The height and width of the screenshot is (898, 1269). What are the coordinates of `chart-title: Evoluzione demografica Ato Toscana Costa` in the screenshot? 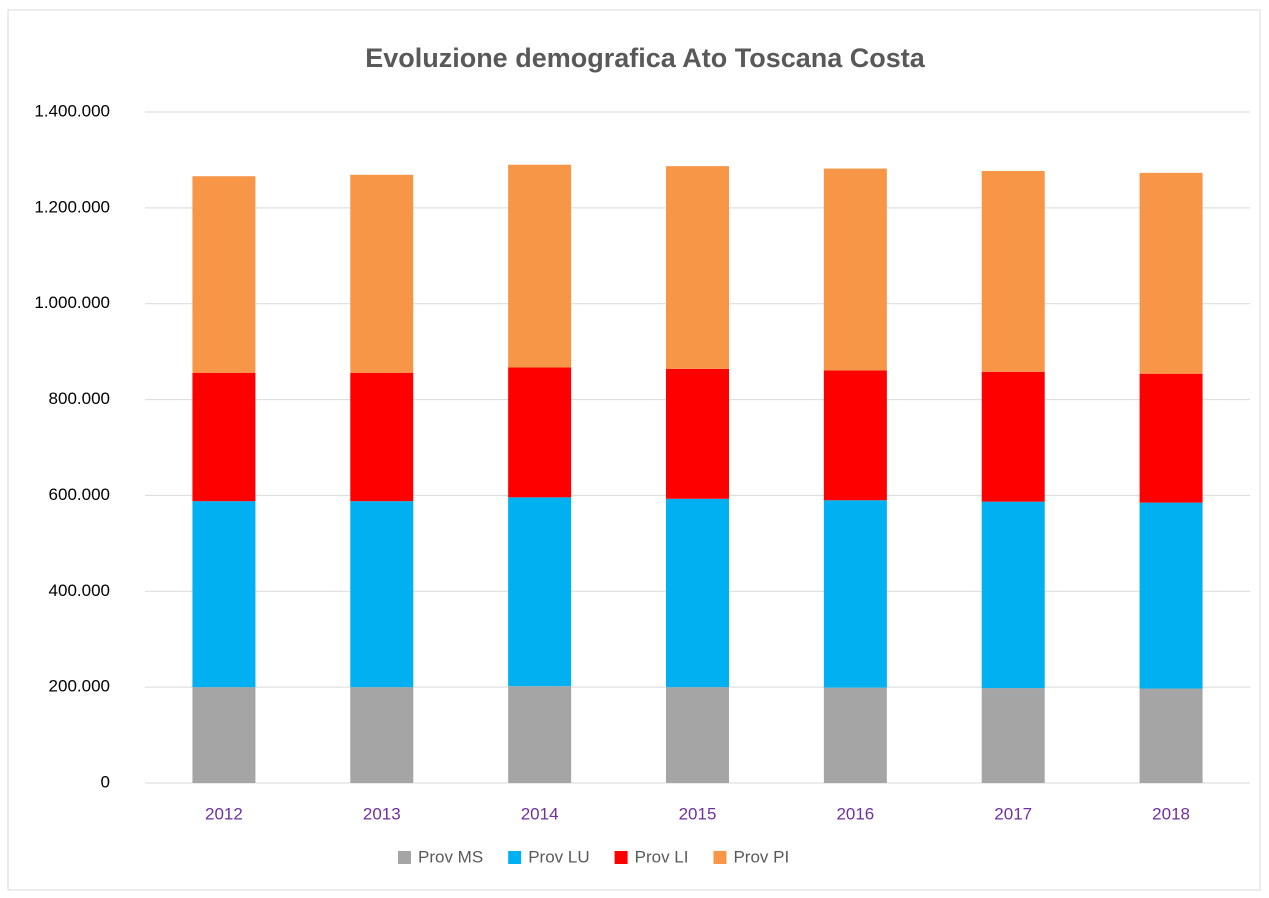 It's located at (645, 58).